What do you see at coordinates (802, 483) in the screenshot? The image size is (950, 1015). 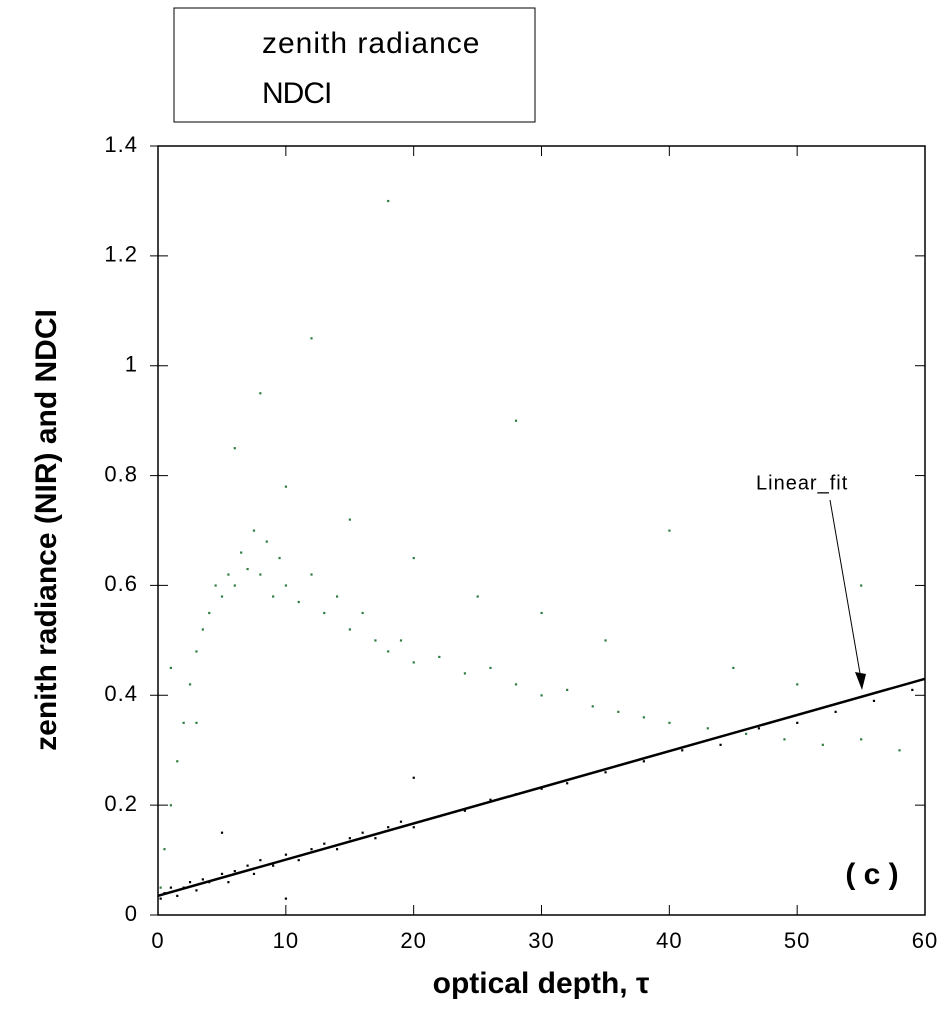 I see `annotation: Linear_fit` at bounding box center [802, 483].